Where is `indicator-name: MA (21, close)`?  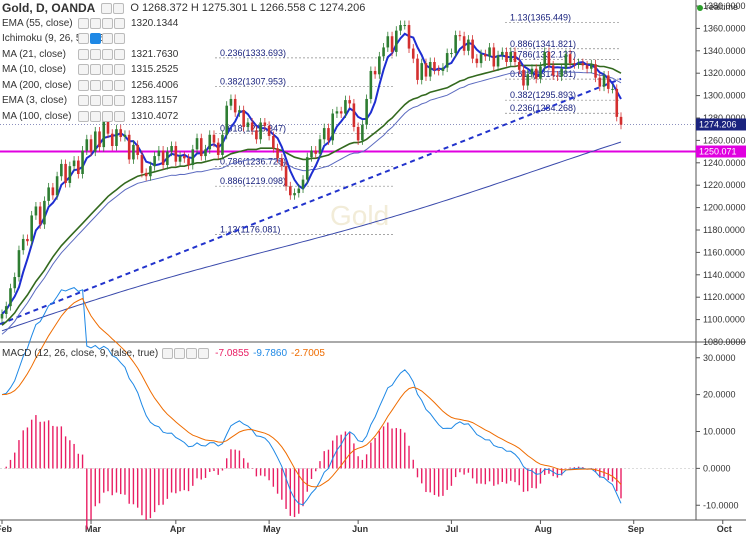 indicator-name: MA (21, close) is located at coordinates (34, 54).